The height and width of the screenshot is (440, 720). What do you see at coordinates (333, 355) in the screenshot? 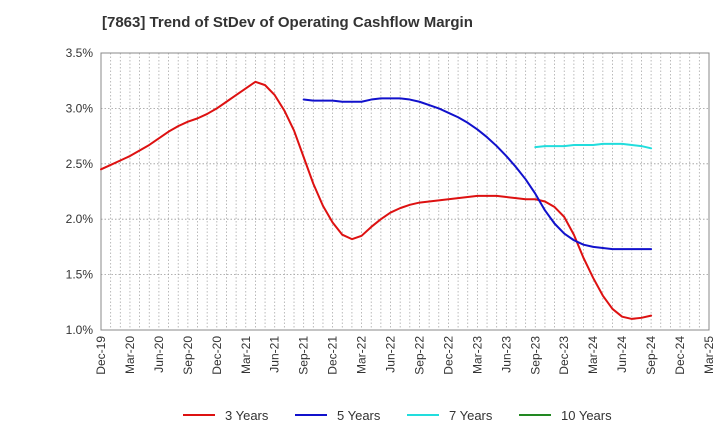
I see `x-tick-label: Dec-21` at bounding box center [333, 355].